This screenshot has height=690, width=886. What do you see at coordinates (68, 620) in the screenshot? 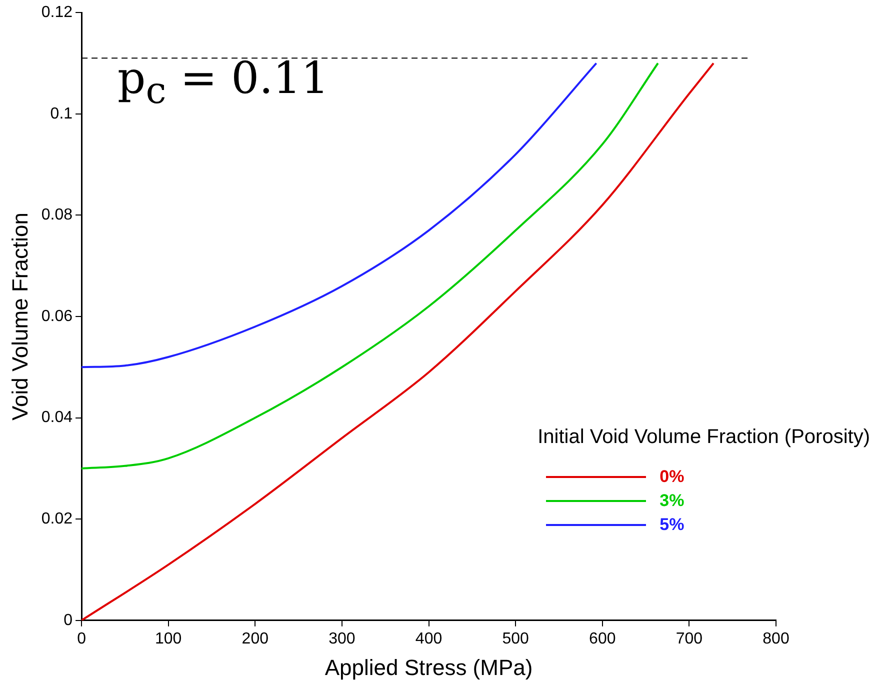
I see `y-tick-label: 0` at bounding box center [68, 620].